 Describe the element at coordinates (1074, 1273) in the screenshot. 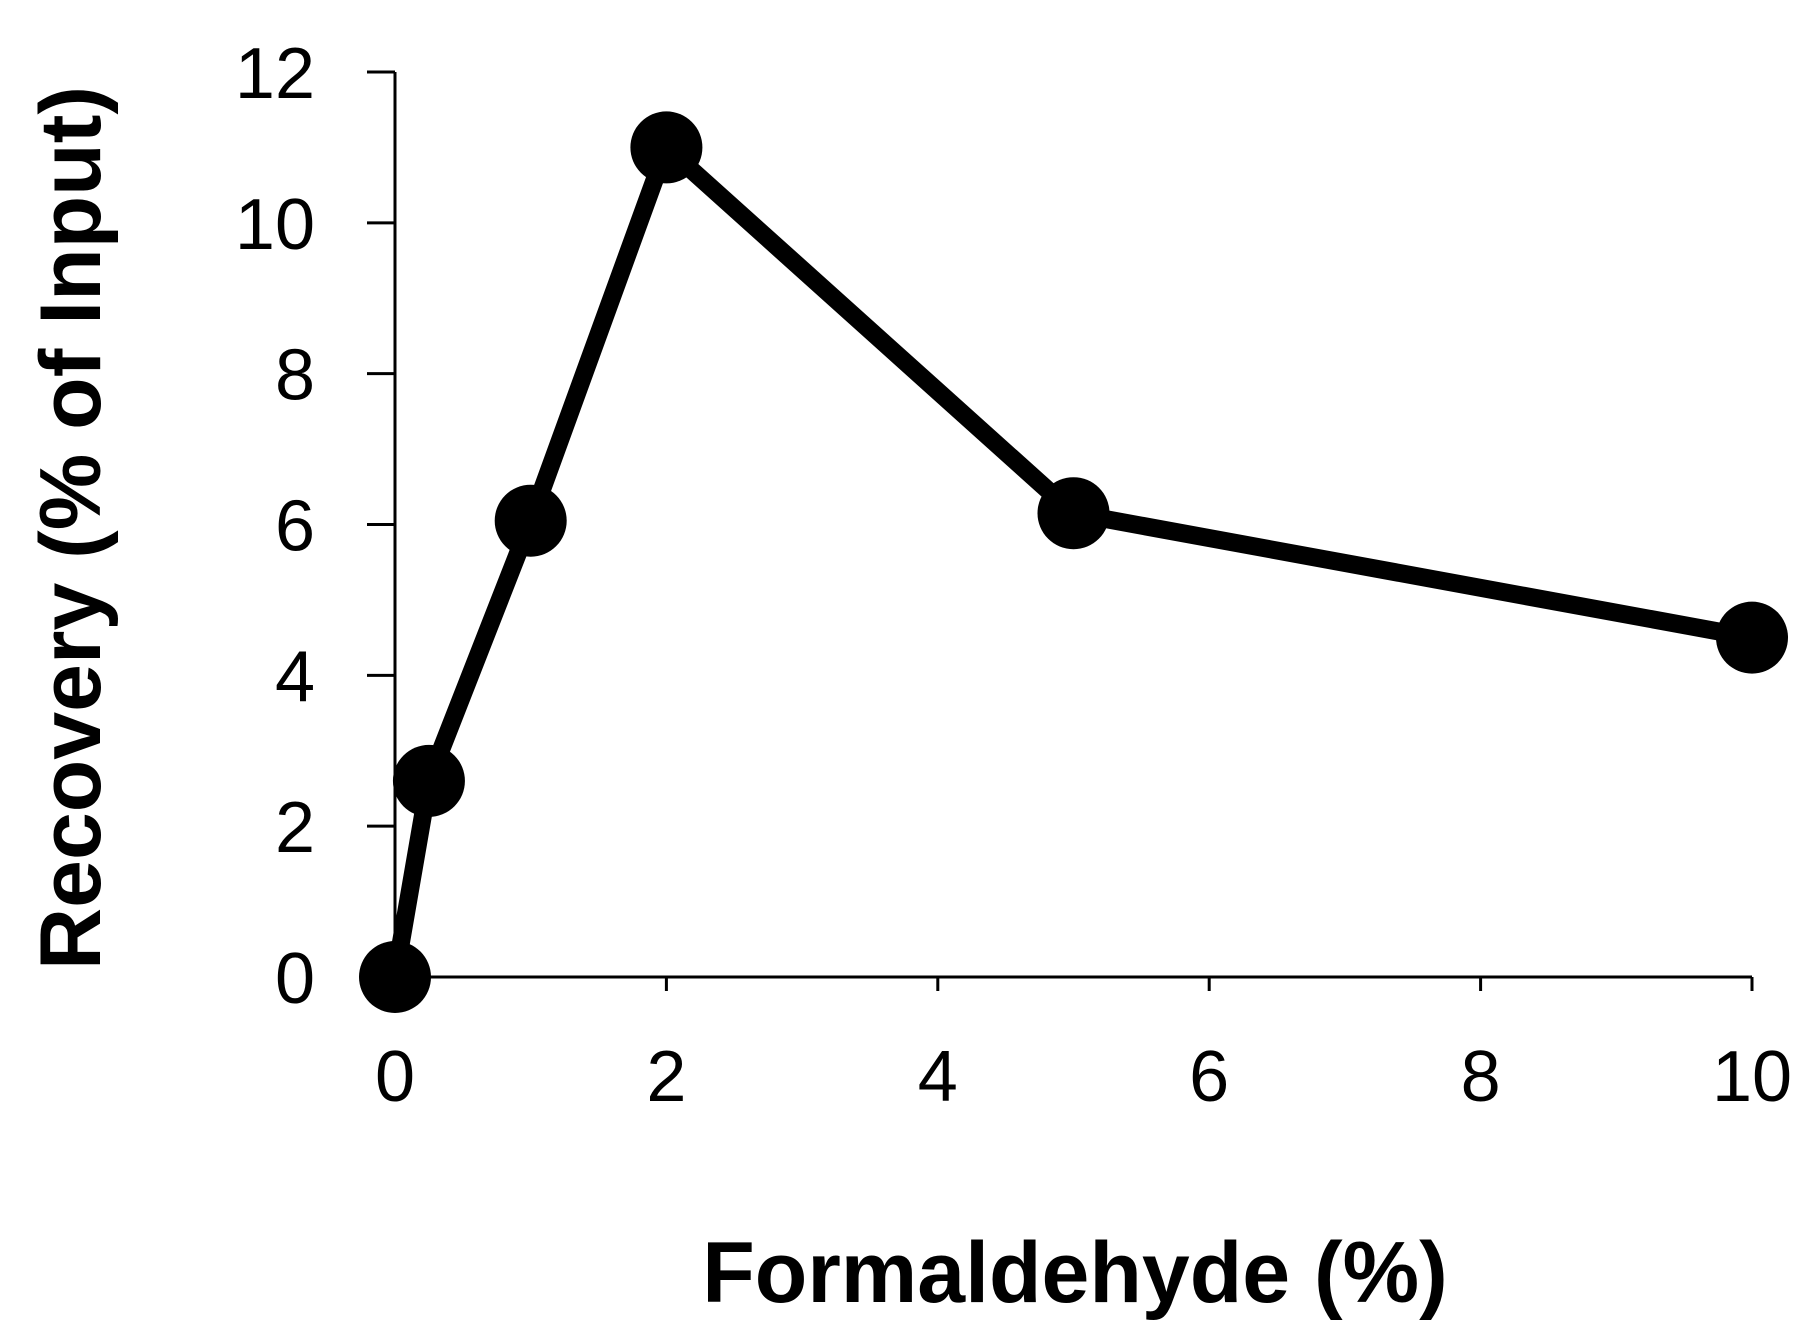

I see `x-axis-title: Formaldehyde (%)` at that location.